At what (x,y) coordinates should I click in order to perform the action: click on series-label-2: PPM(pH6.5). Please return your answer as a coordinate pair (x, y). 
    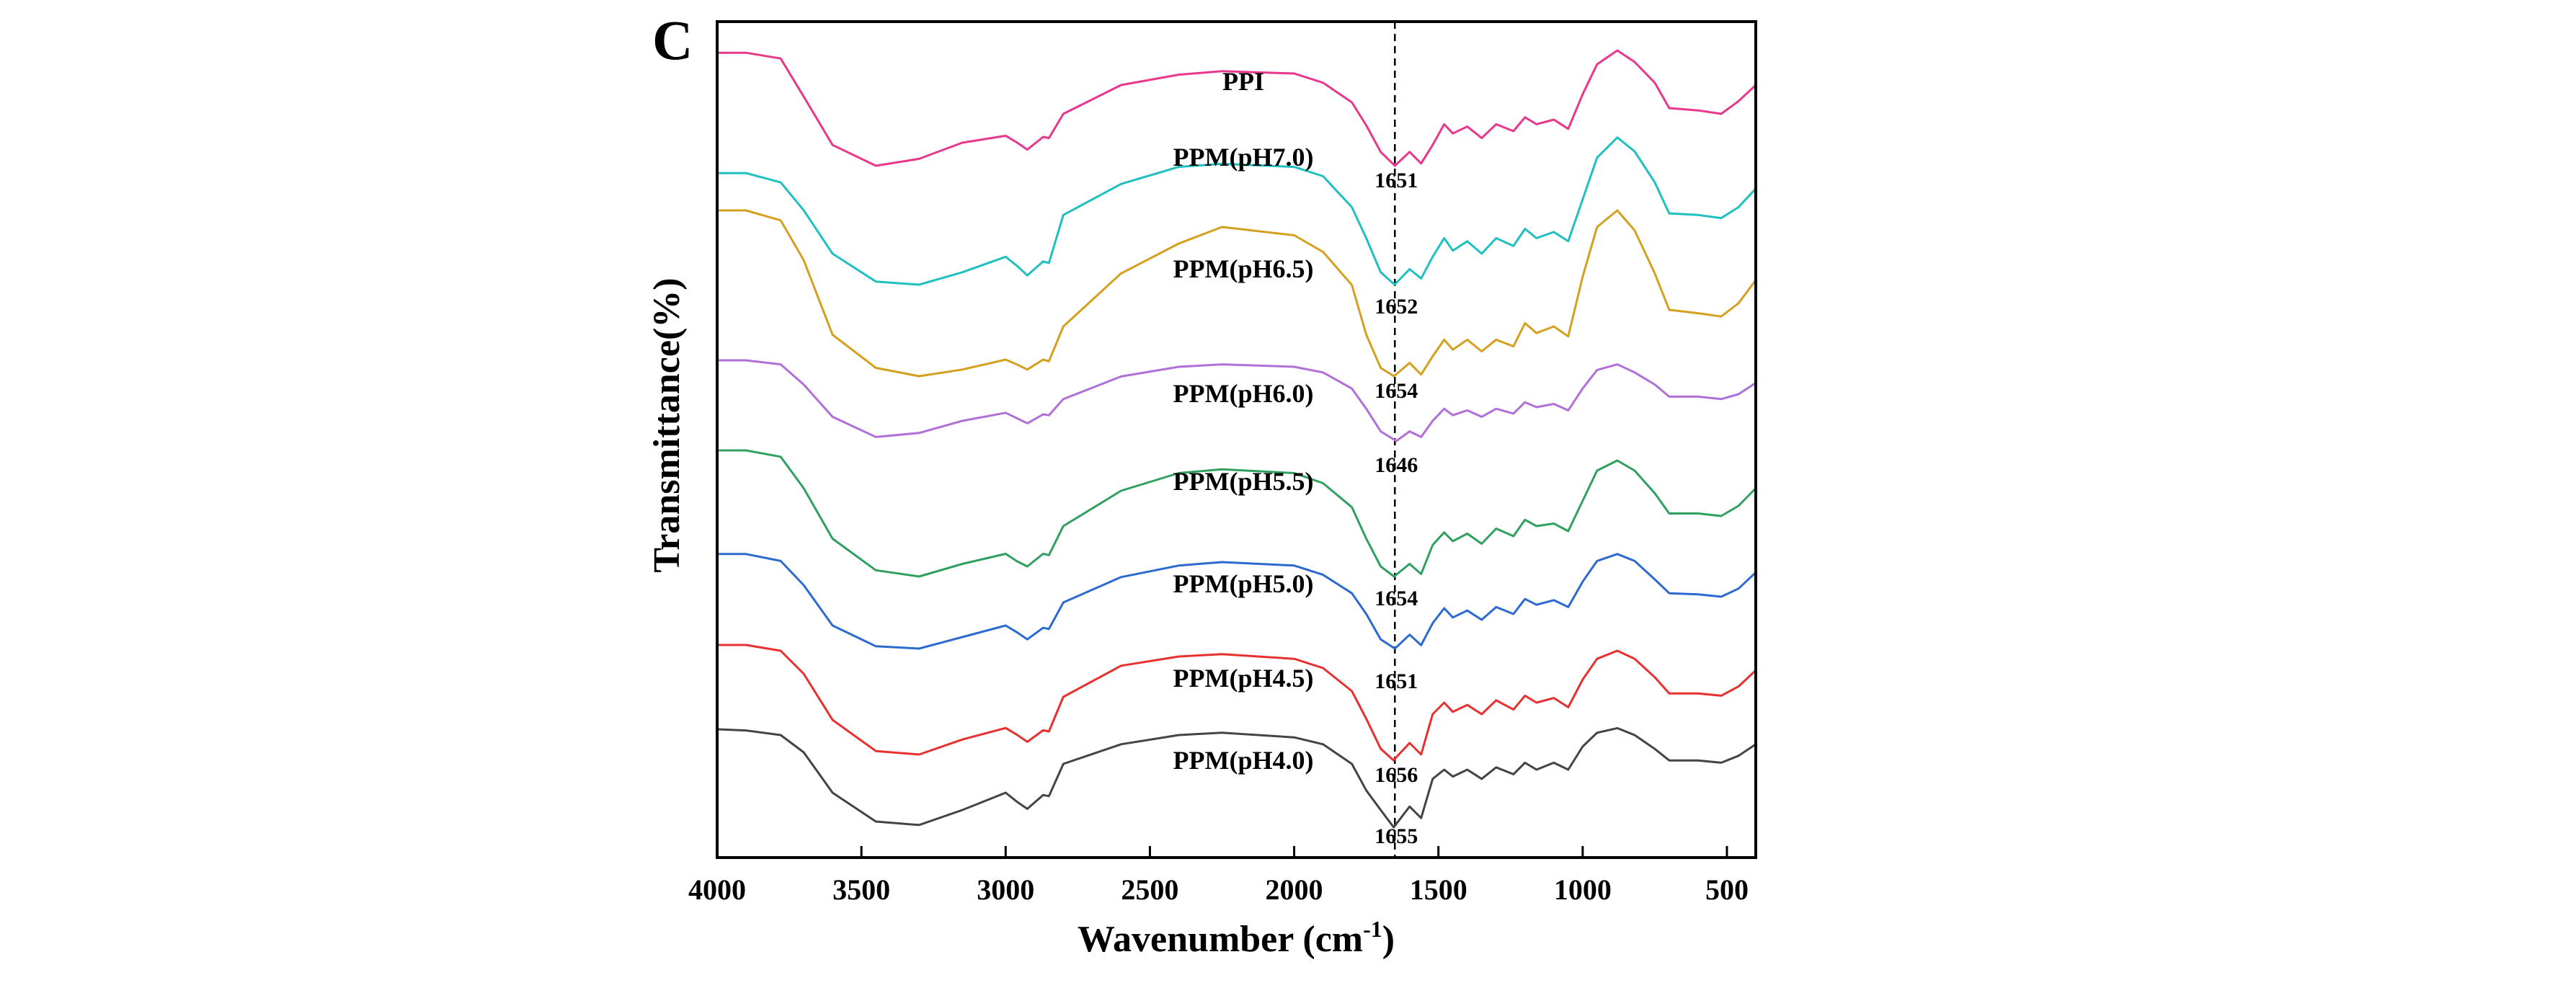
    Looking at the image, I should click on (1243, 268).